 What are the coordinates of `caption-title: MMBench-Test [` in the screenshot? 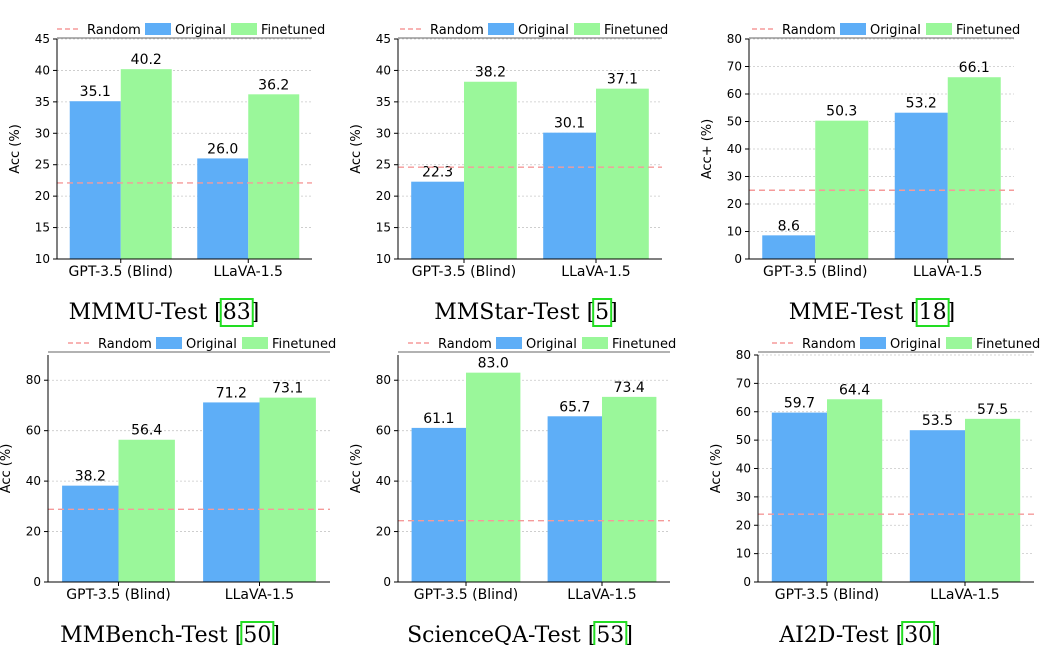 It's located at (151, 634).